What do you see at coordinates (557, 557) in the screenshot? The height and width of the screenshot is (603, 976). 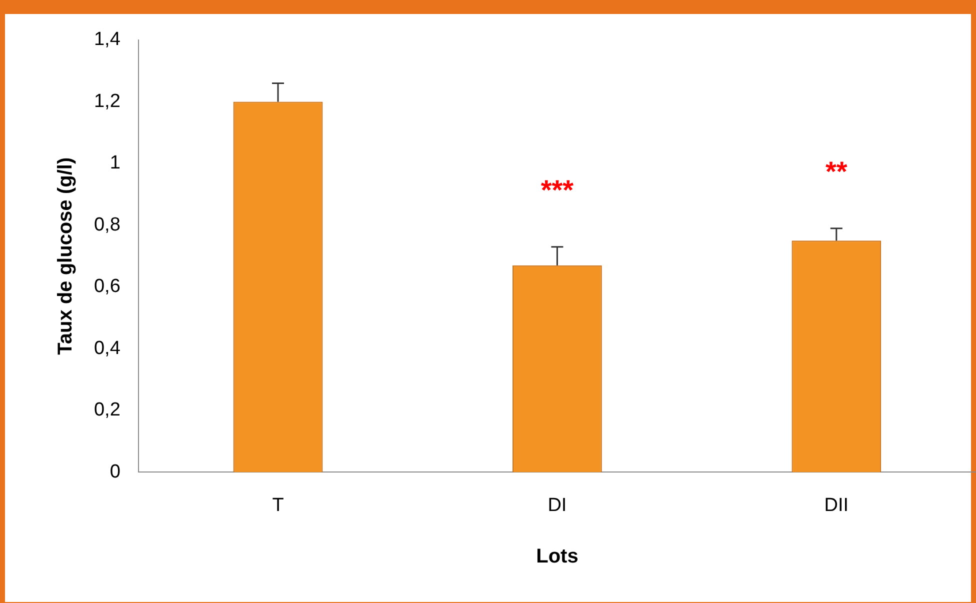 I see `x-axis-title: Lots` at bounding box center [557, 557].